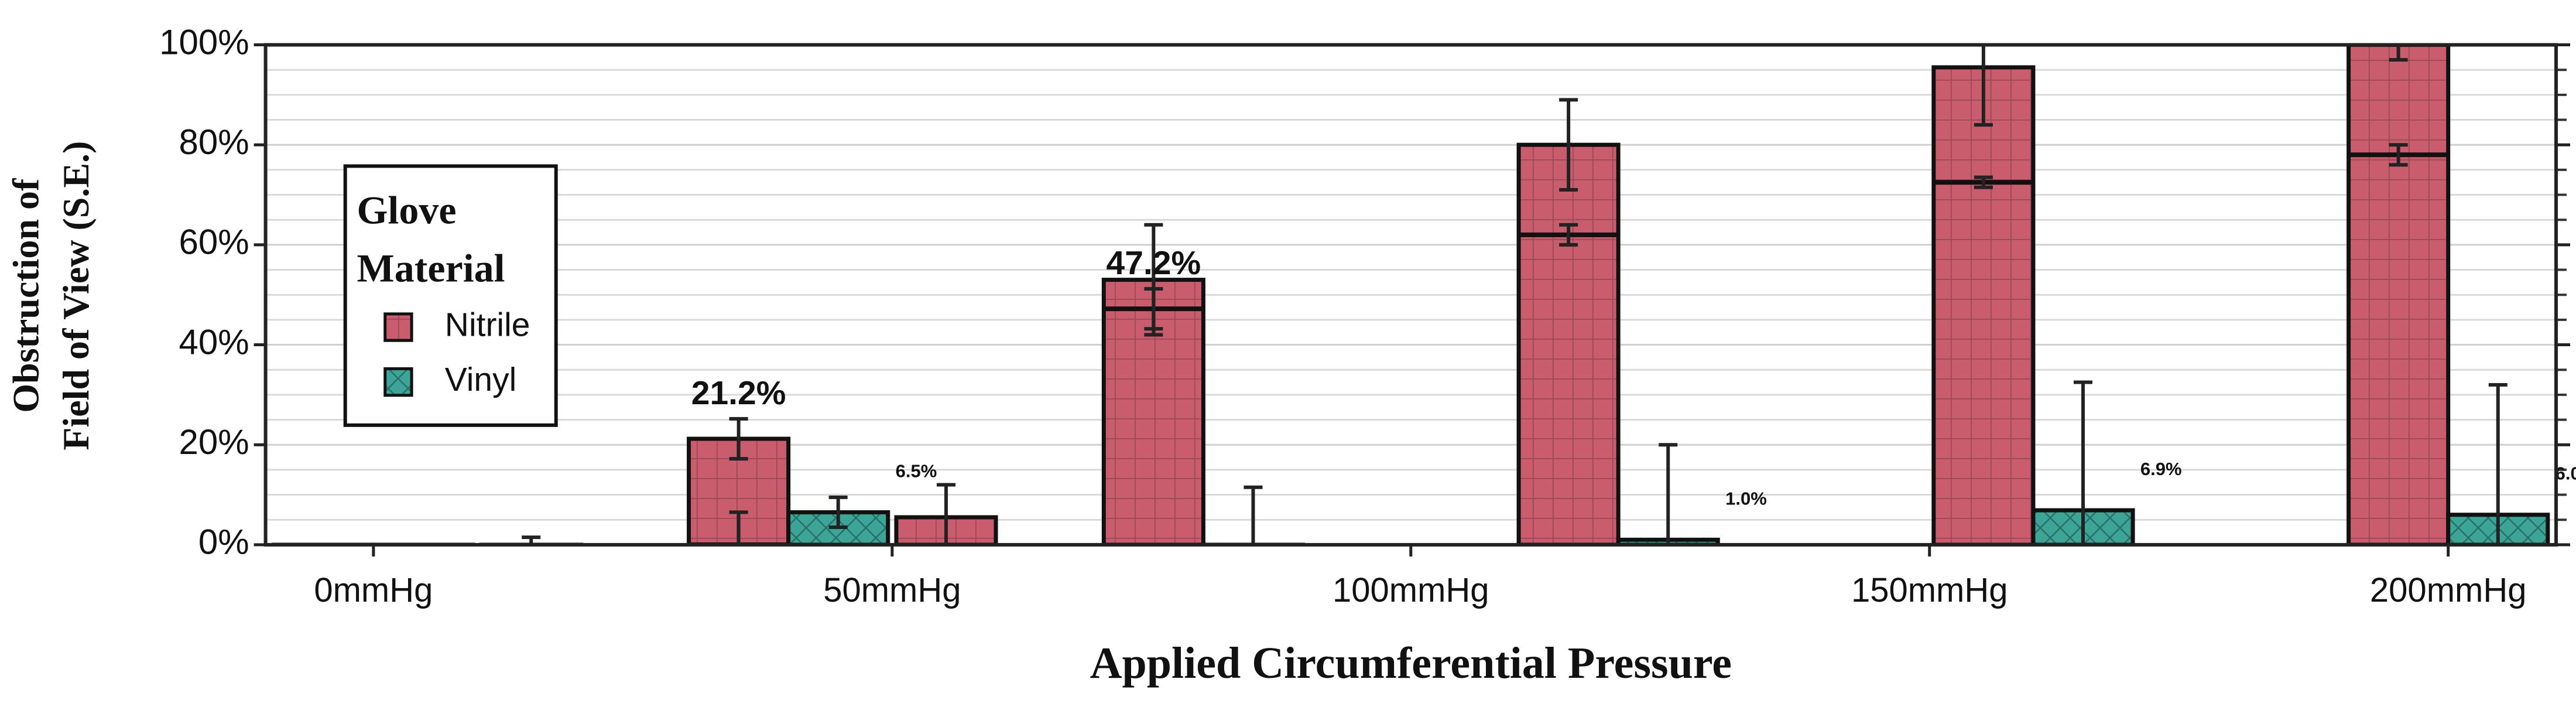 The width and height of the screenshot is (2576, 703). What do you see at coordinates (738, 393) in the screenshot?
I see `value-label: 21.2%` at bounding box center [738, 393].